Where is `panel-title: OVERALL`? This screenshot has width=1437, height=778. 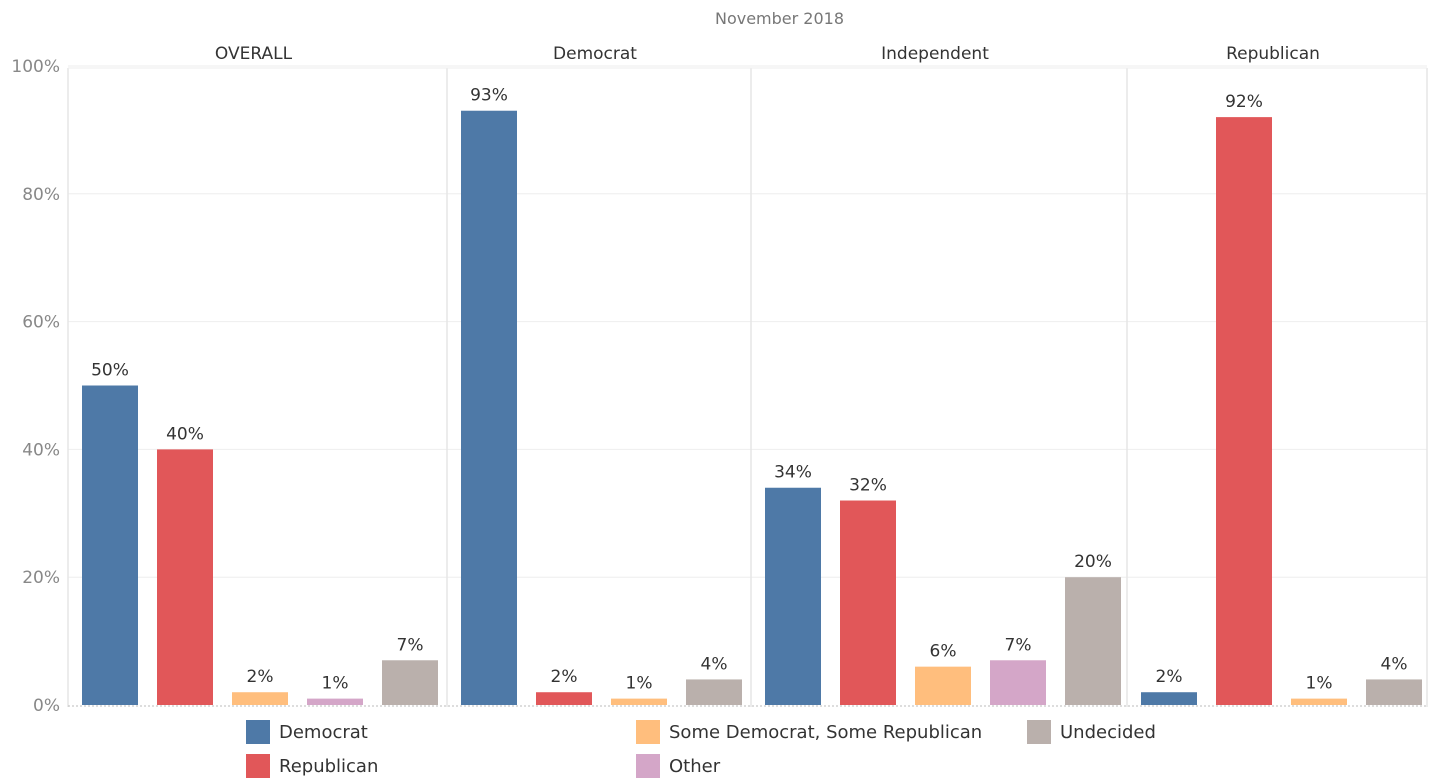
panel-title: OVERALL is located at coordinates (254, 54).